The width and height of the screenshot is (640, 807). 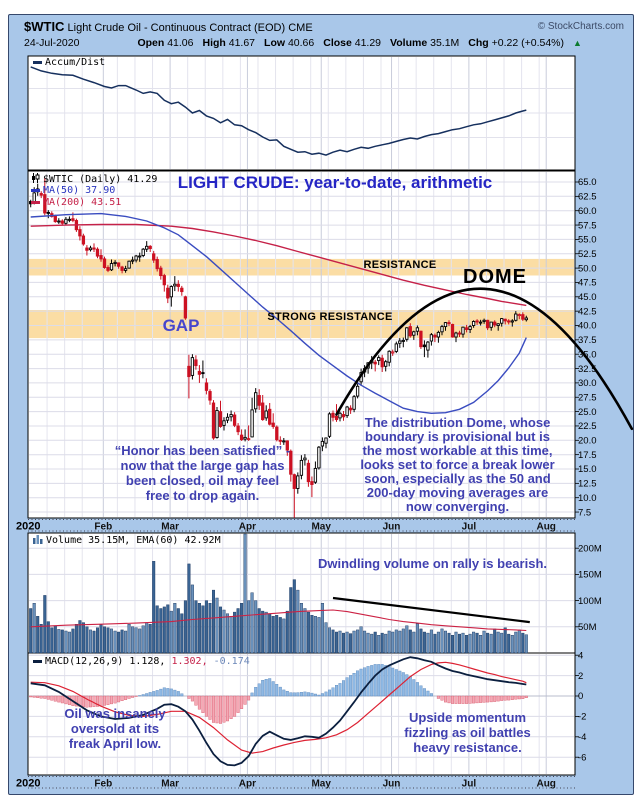 What do you see at coordinates (587, 383) in the screenshot?
I see `y-axis-label: 30.0` at bounding box center [587, 383].